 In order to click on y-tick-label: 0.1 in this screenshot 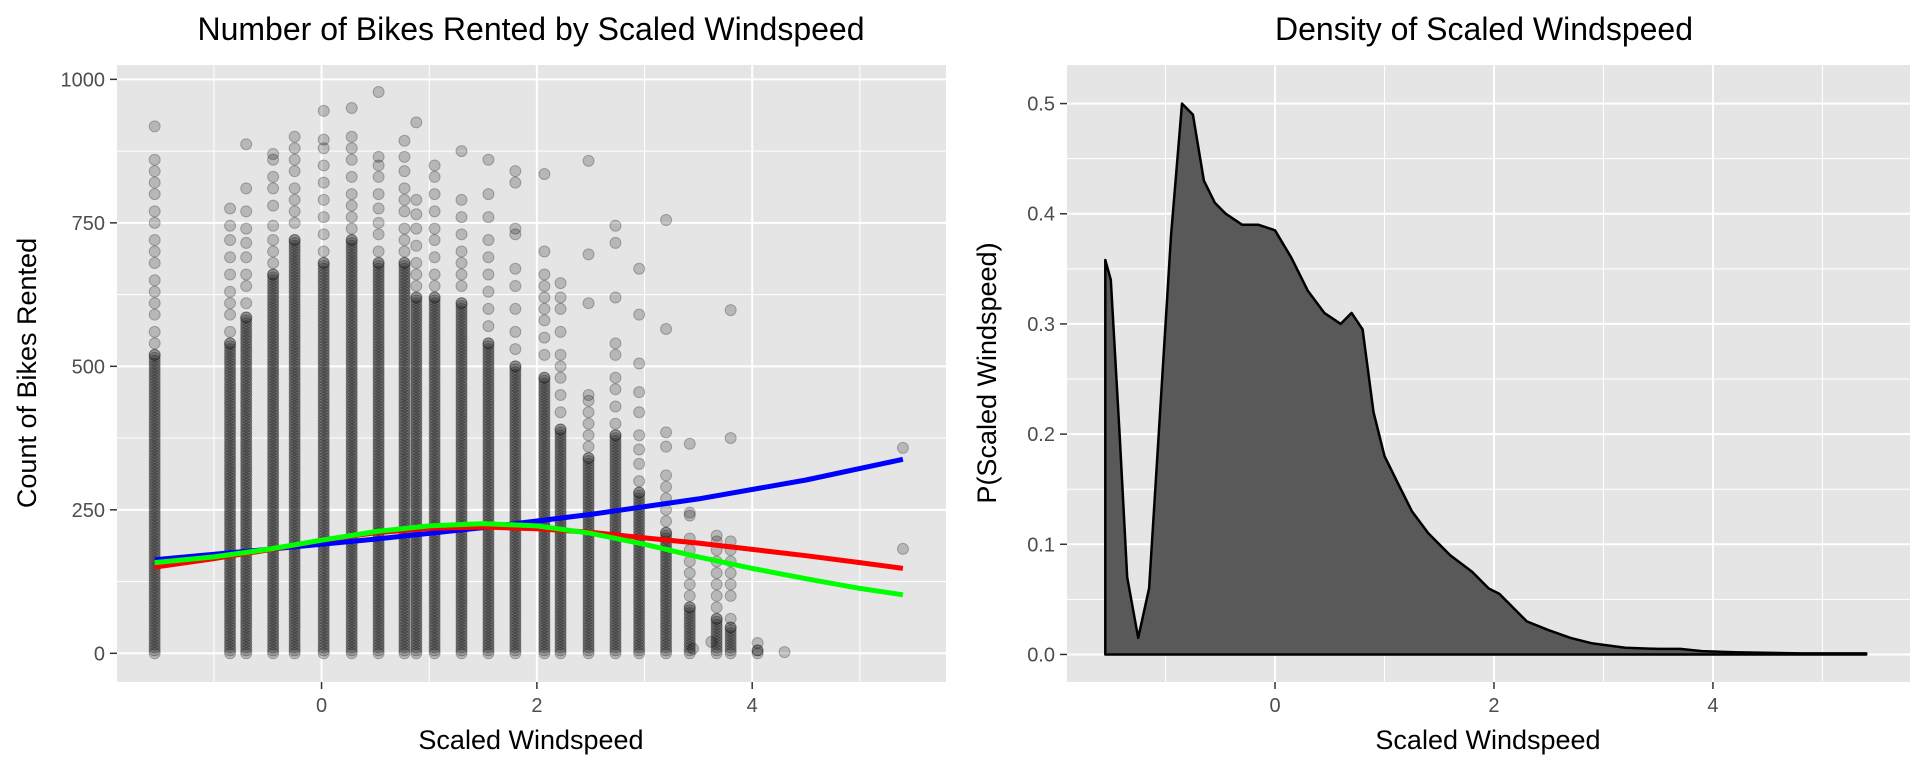, I will do `click(1041, 545)`.